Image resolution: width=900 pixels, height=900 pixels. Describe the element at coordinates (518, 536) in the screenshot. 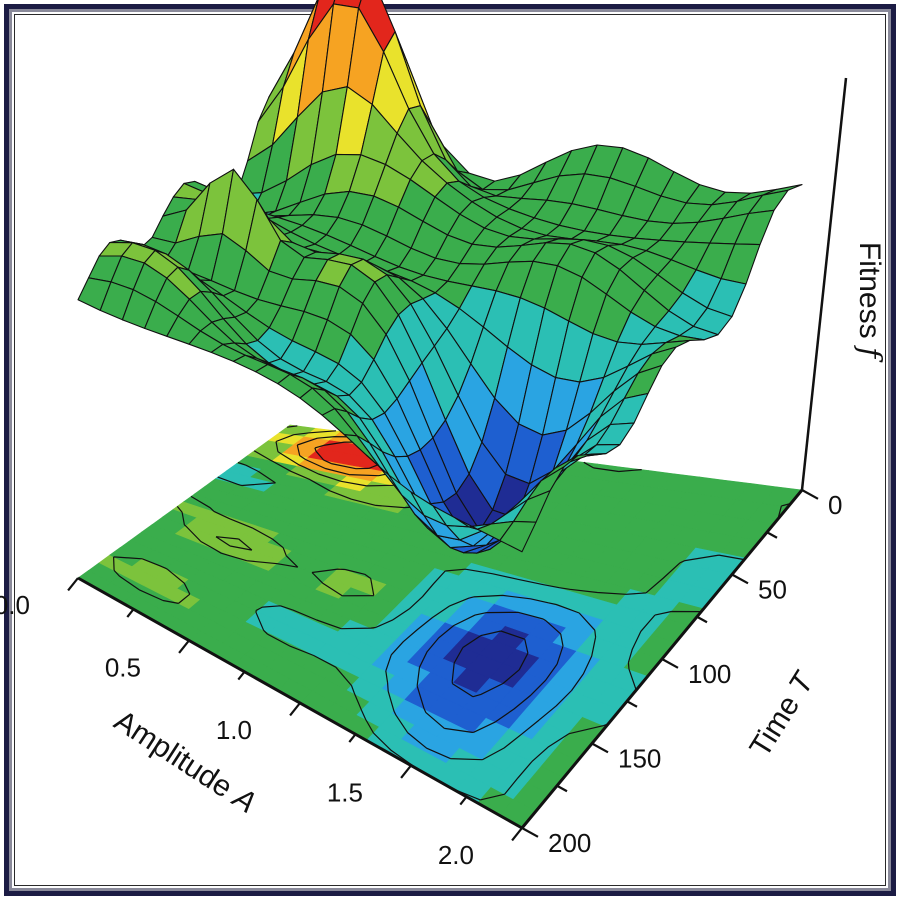

I see `surface-cell` at that location.